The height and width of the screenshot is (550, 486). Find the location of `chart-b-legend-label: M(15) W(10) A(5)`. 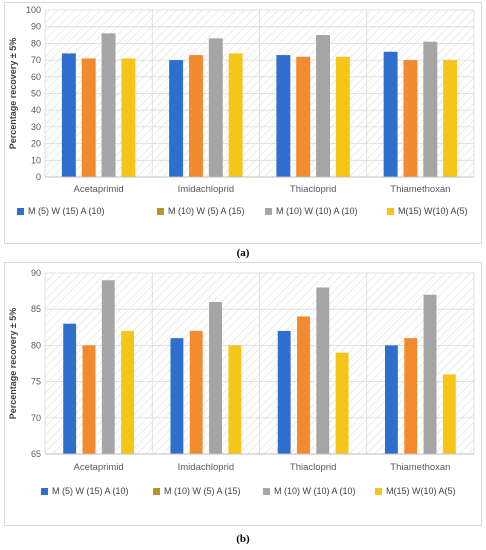

chart-b-legend-label: M(15) W(10) A(5) is located at coordinates (421, 491).